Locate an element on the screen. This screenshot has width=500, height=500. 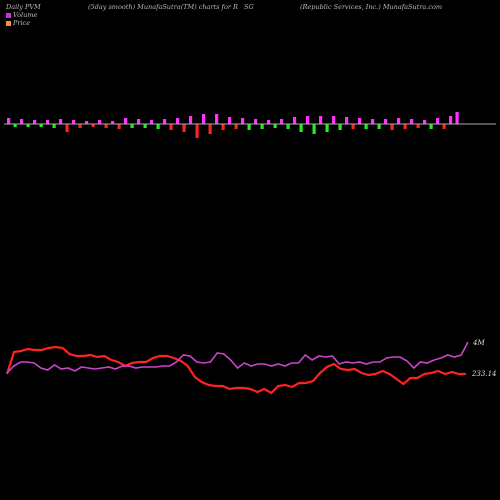
chart-subtitle-ticker: SG is located at coordinates (249, 7).